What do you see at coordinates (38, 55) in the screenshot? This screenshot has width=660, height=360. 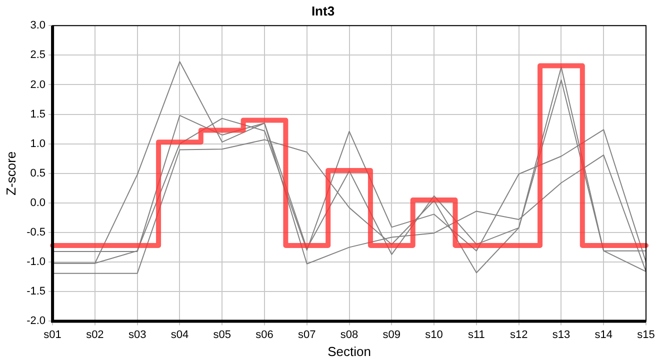 I see `y-tick-label: 2.5` at bounding box center [38, 55].